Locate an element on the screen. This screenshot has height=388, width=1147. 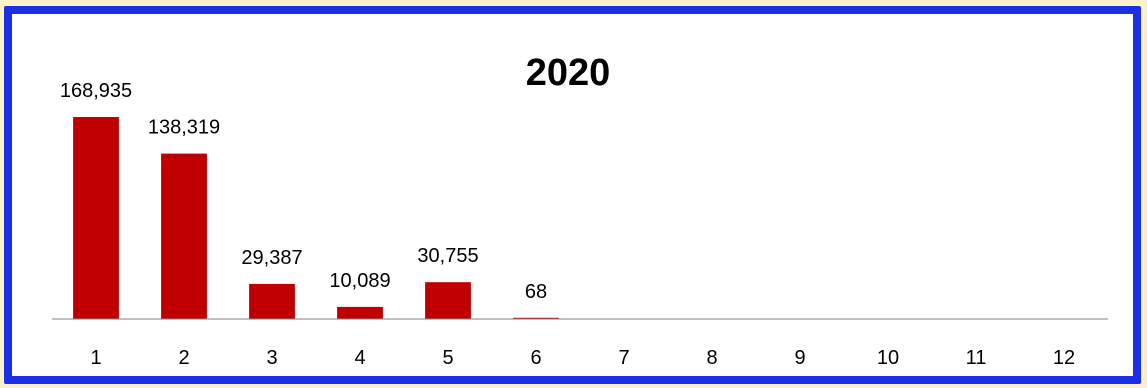
data-label-6: 68 is located at coordinates (536, 292).